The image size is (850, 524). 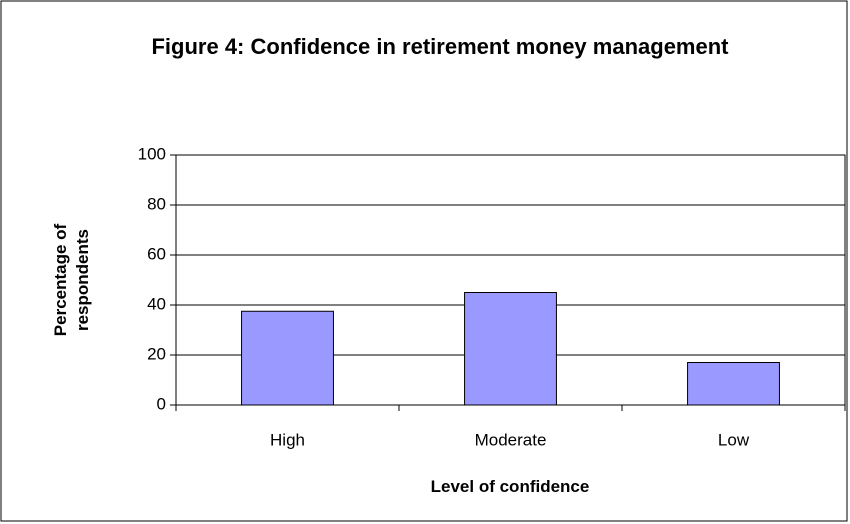 What do you see at coordinates (287, 439) in the screenshot?
I see `x-tick-label: High` at bounding box center [287, 439].